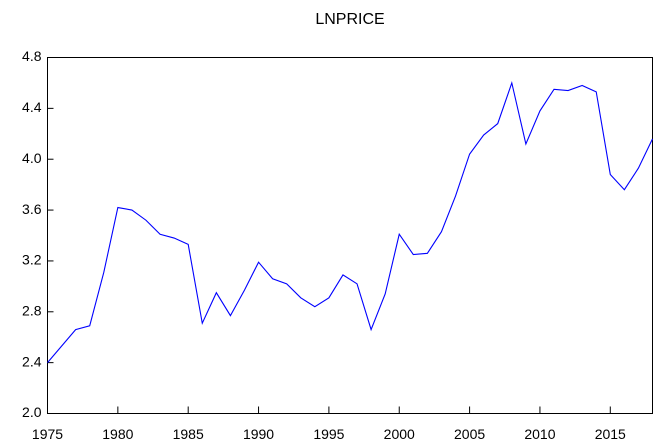  I want to click on x-tick-label: 2000, so click(399, 434).